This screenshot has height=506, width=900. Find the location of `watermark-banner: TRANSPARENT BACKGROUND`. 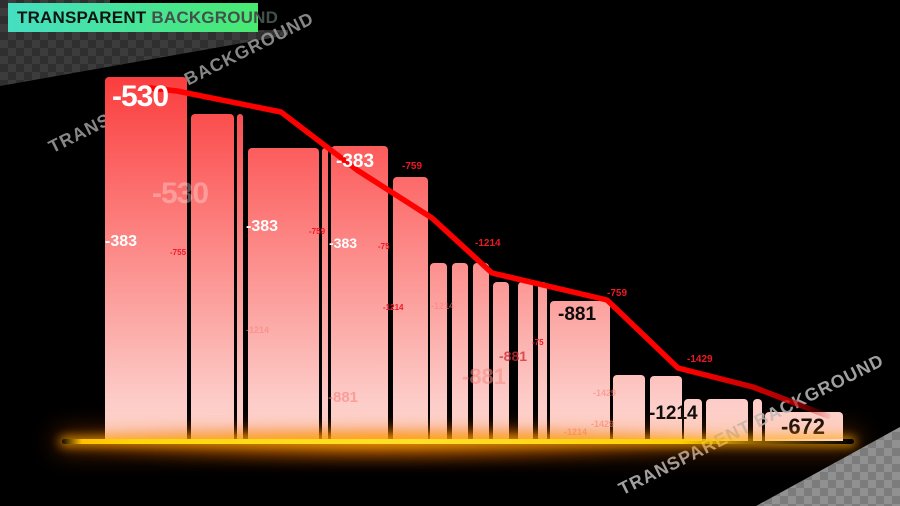

watermark-banner: TRANSPARENT BACKGROUND is located at coordinates (143, 17).